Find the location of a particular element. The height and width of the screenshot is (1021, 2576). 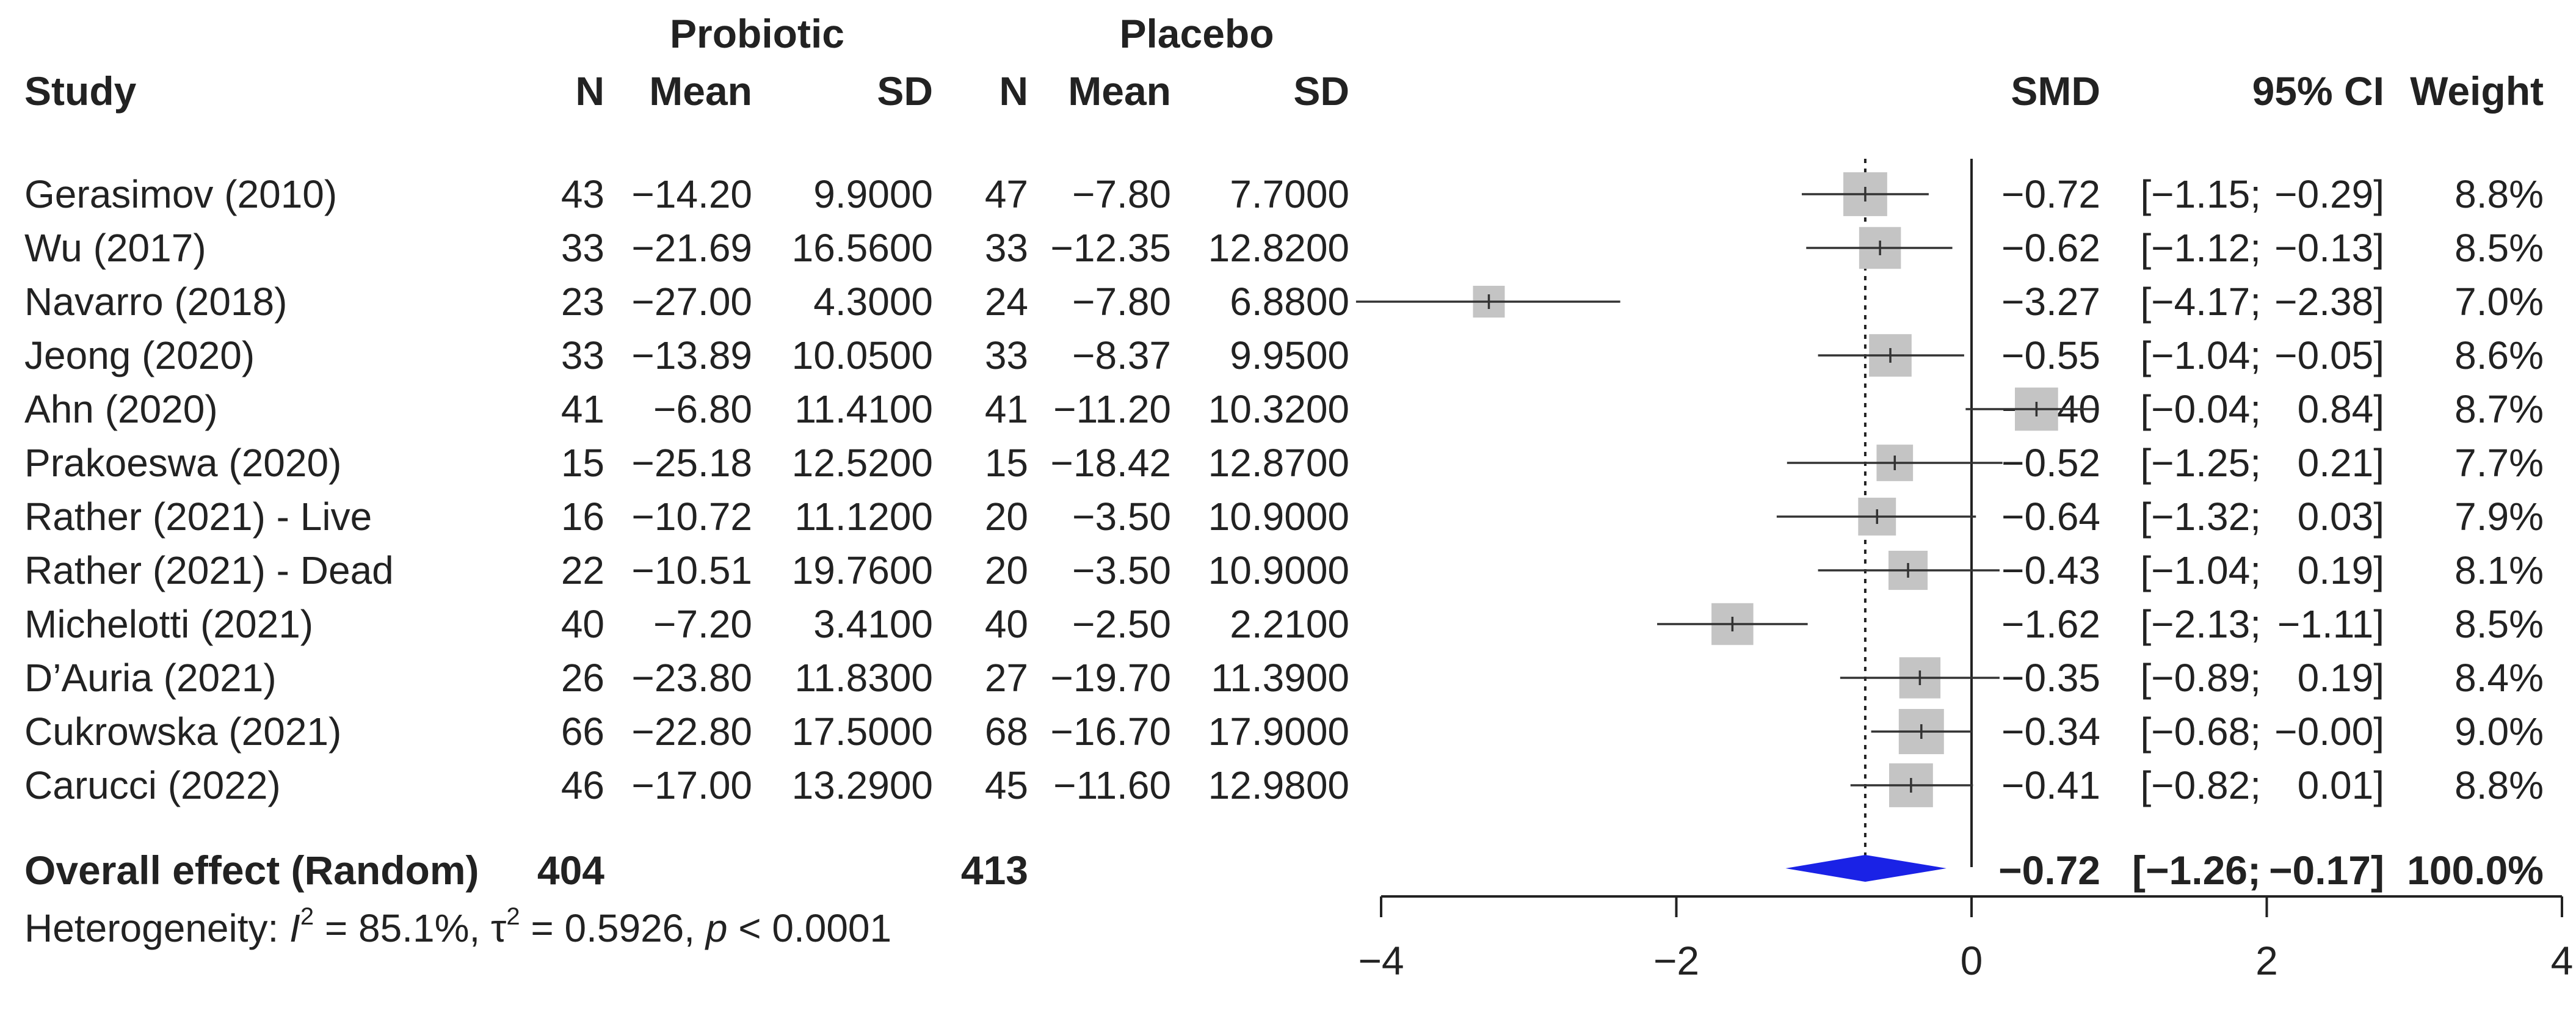

weight-value: 7.9% is located at coordinates (2499, 517).